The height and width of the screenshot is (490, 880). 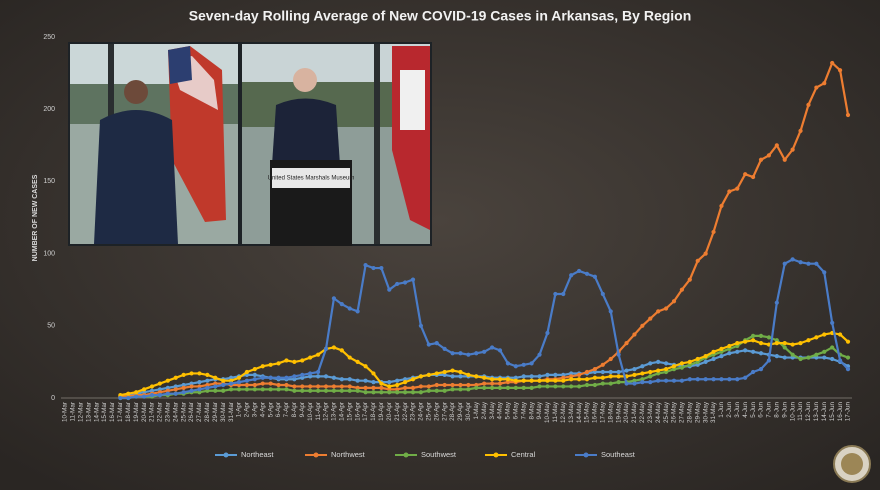 I want to click on x-tick-label: 28-Apr, so click(x=452, y=411).